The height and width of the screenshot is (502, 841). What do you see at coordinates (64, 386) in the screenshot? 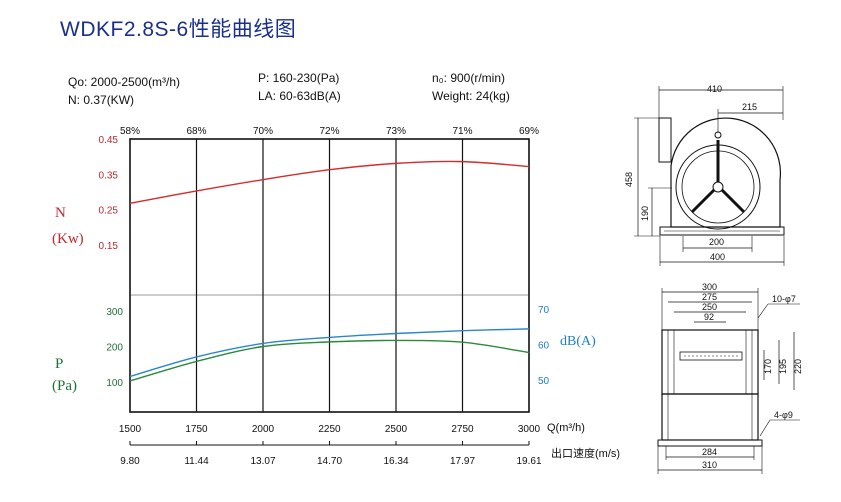
I see `pressure-axis-unit: (Pa)` at bounding box center [64, 386].